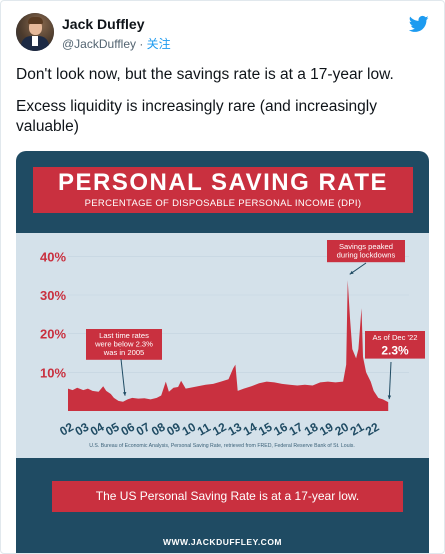 Image resolution: width=445 pixels, height=554 pixels. I want to click on x-tick-label: 07, so click(143, 429).